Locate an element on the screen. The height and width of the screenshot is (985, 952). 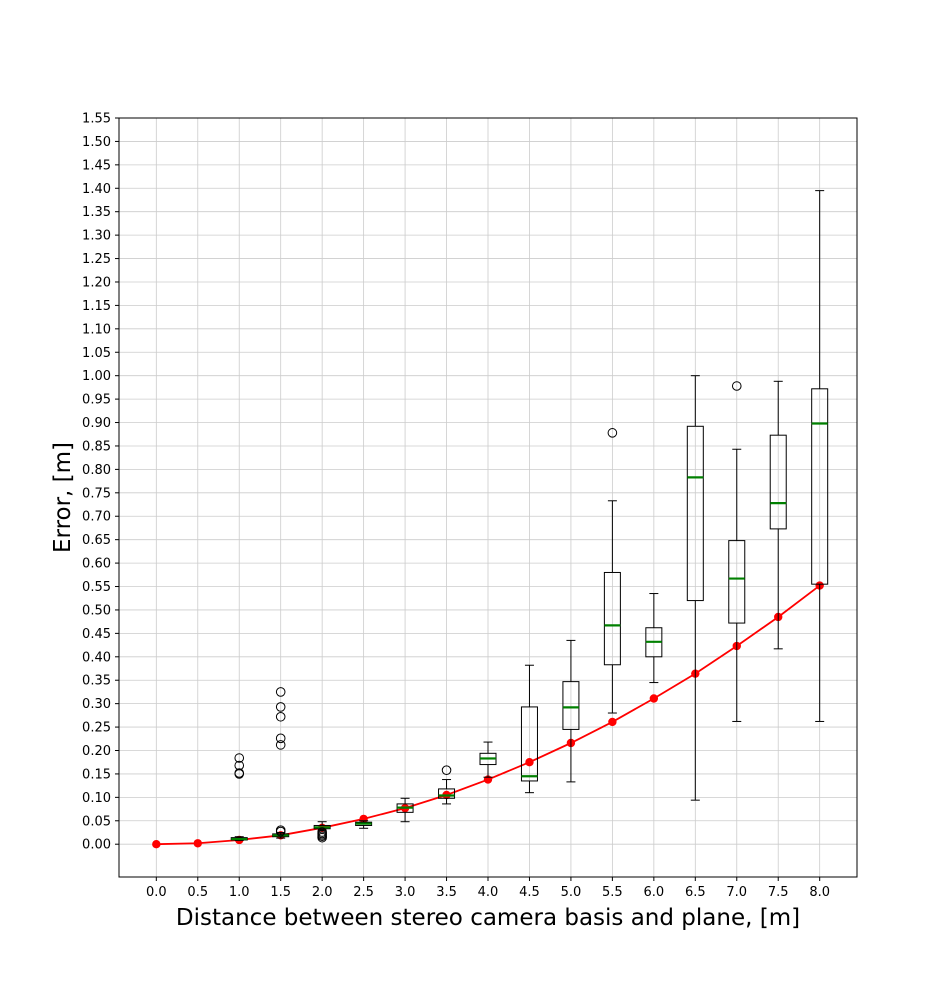
y-tick-label: 1.15 is located at coordinates (96, 306).